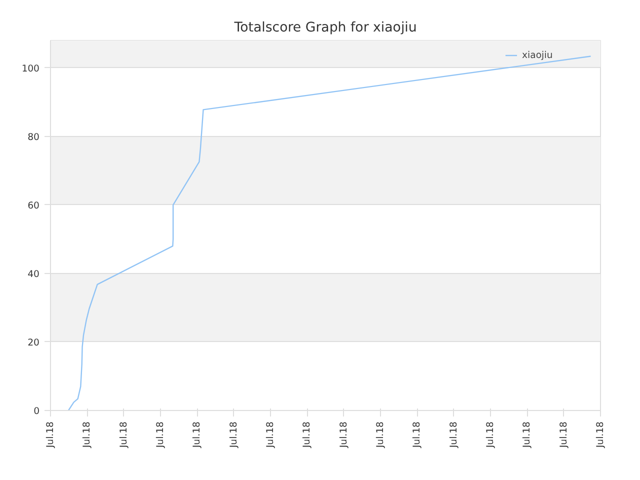 The width and height of the screenshot is (640, 480). Describe the element at coordinates (37, 411) in the screenshot. I see `y-tick-label: 0` at that location.